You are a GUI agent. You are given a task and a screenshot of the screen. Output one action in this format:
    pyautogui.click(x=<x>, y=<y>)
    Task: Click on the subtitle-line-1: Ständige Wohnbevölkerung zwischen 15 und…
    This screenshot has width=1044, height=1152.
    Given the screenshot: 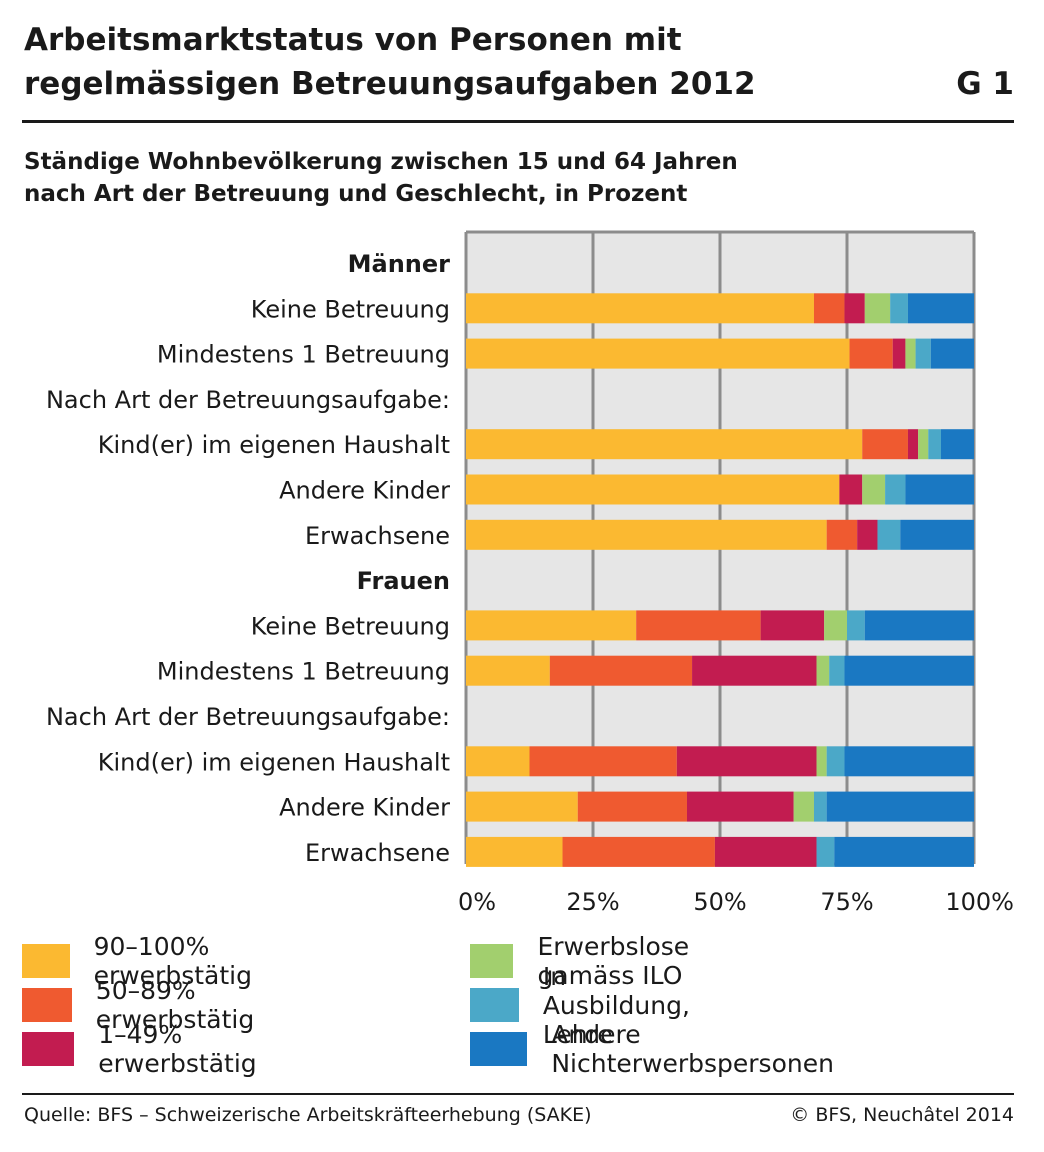 What is the action you would take?
    pyautogui.click(x=381, y=162)
    